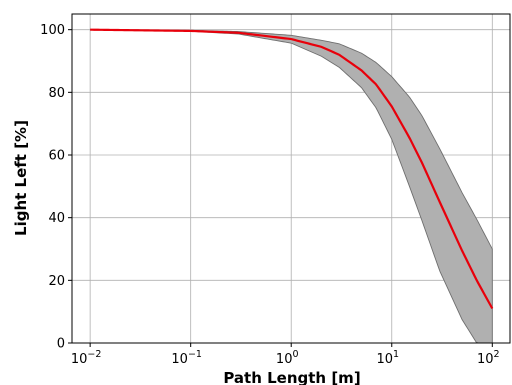 The image size is (512, 385). What do you see at coordinates (56, 93) in the screenshot?
I see `y-tick-label: 80` at bounding box center [56, 93].